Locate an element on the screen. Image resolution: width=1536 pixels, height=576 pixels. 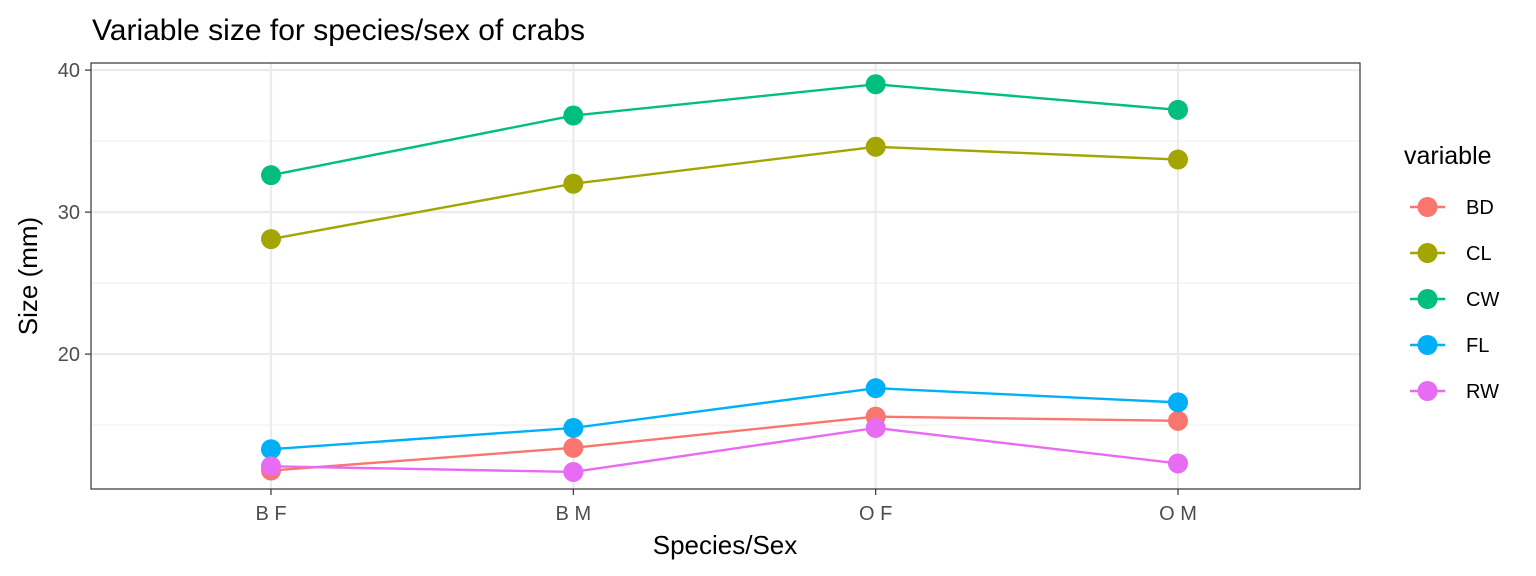
series-line-rw is located at coordinates (724, 450).